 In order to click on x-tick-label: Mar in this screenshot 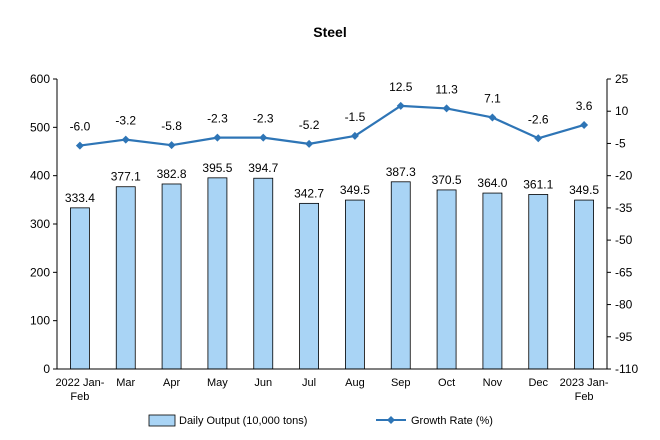, I will do `click(125, 383)`.